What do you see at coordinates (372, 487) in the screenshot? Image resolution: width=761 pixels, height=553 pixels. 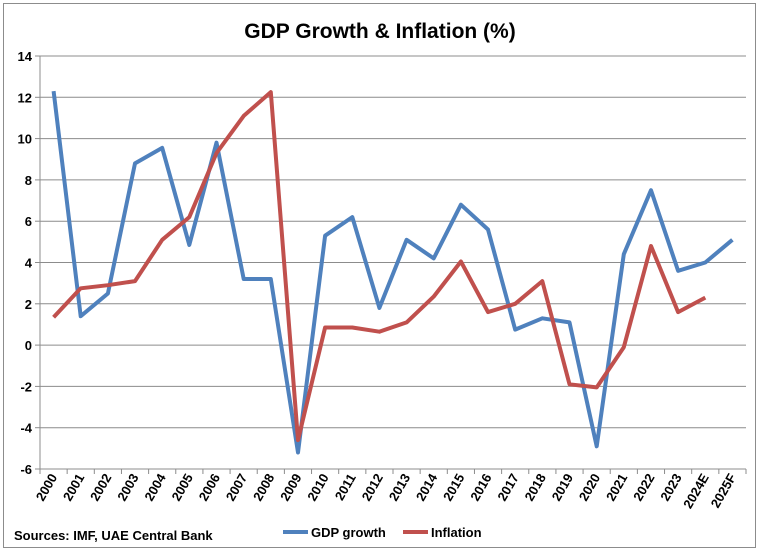 I see `x-tick-label: 2012` at bounding box center [372, 487].